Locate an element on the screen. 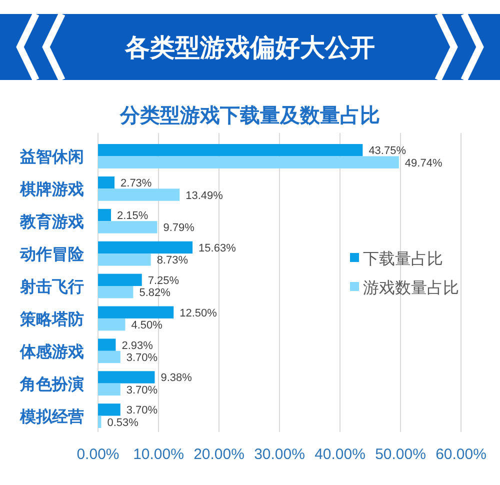 The image size is (500, 485). legend-label: 游戏数量占比 is located at coordinates (411, 287).